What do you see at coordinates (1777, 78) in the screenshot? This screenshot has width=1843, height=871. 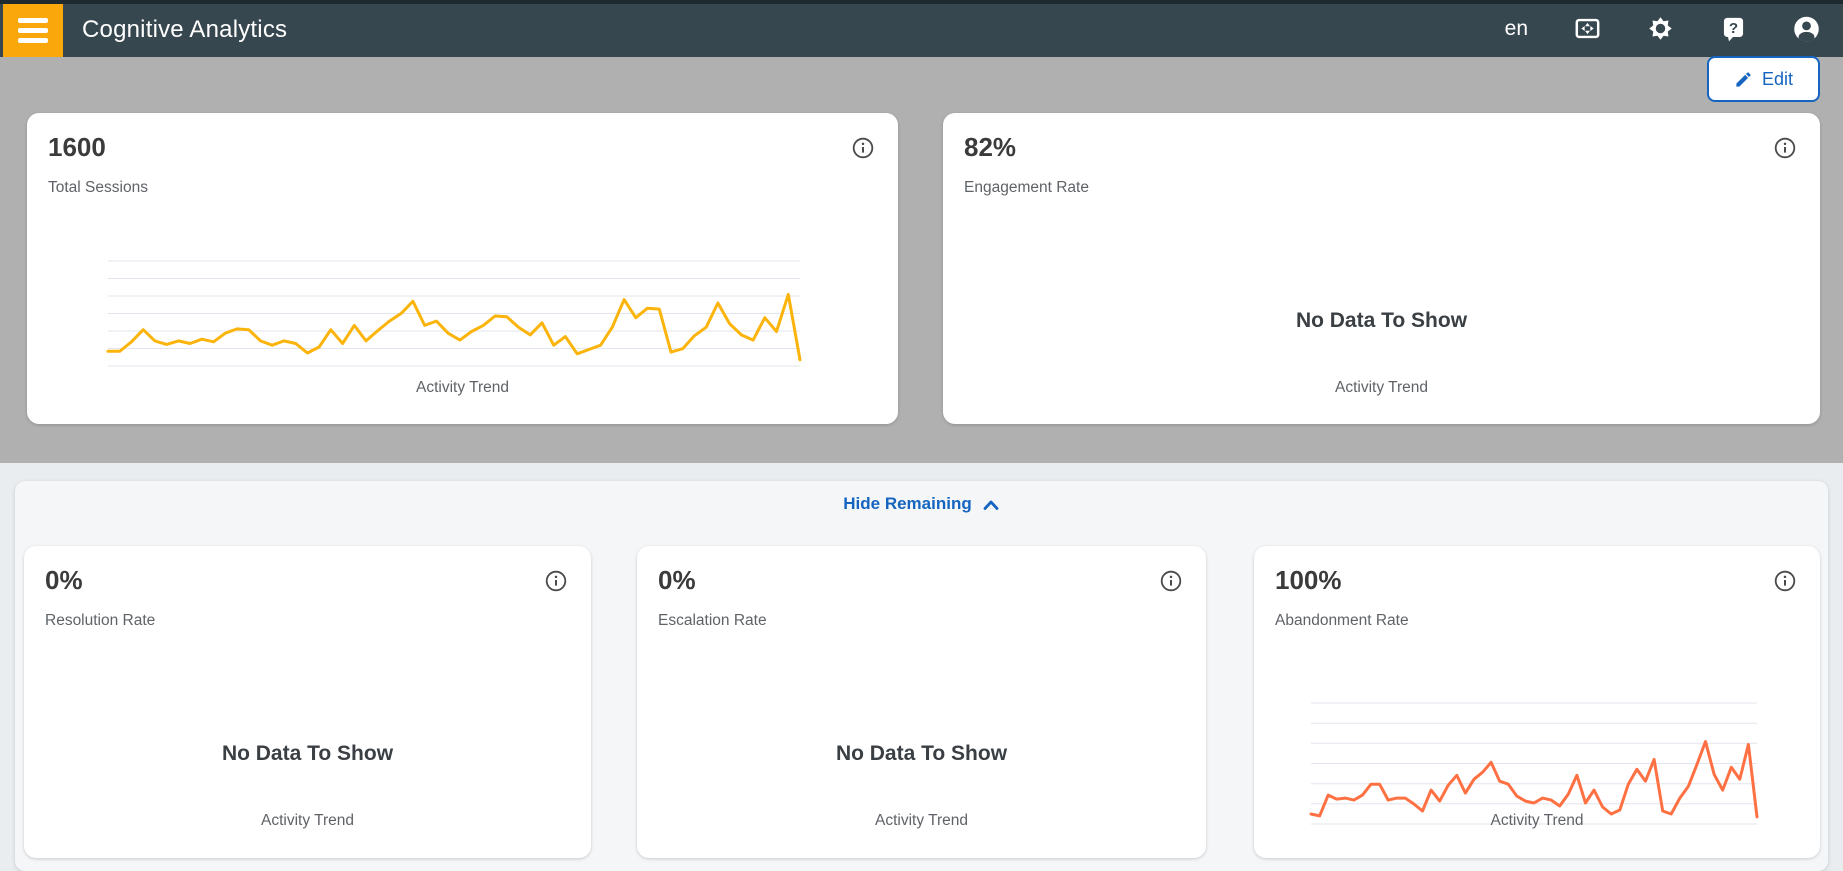 I see `edit-button-label: Edit` at bounding box center [1777, 78].